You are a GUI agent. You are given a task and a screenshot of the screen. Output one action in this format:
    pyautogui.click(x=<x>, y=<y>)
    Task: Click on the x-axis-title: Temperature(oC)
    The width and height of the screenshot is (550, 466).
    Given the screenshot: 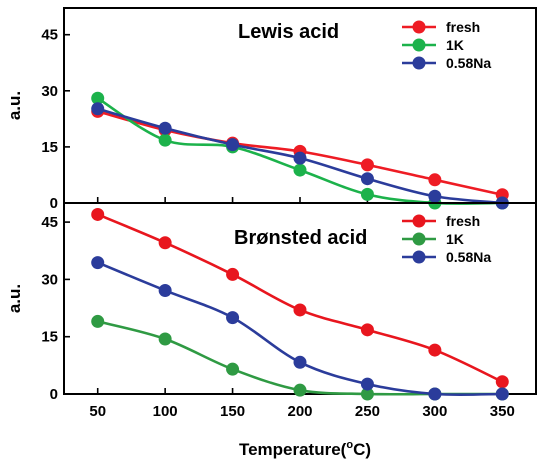 What is the action you would take?
    pyautogui.click(x=305, y=449)
    